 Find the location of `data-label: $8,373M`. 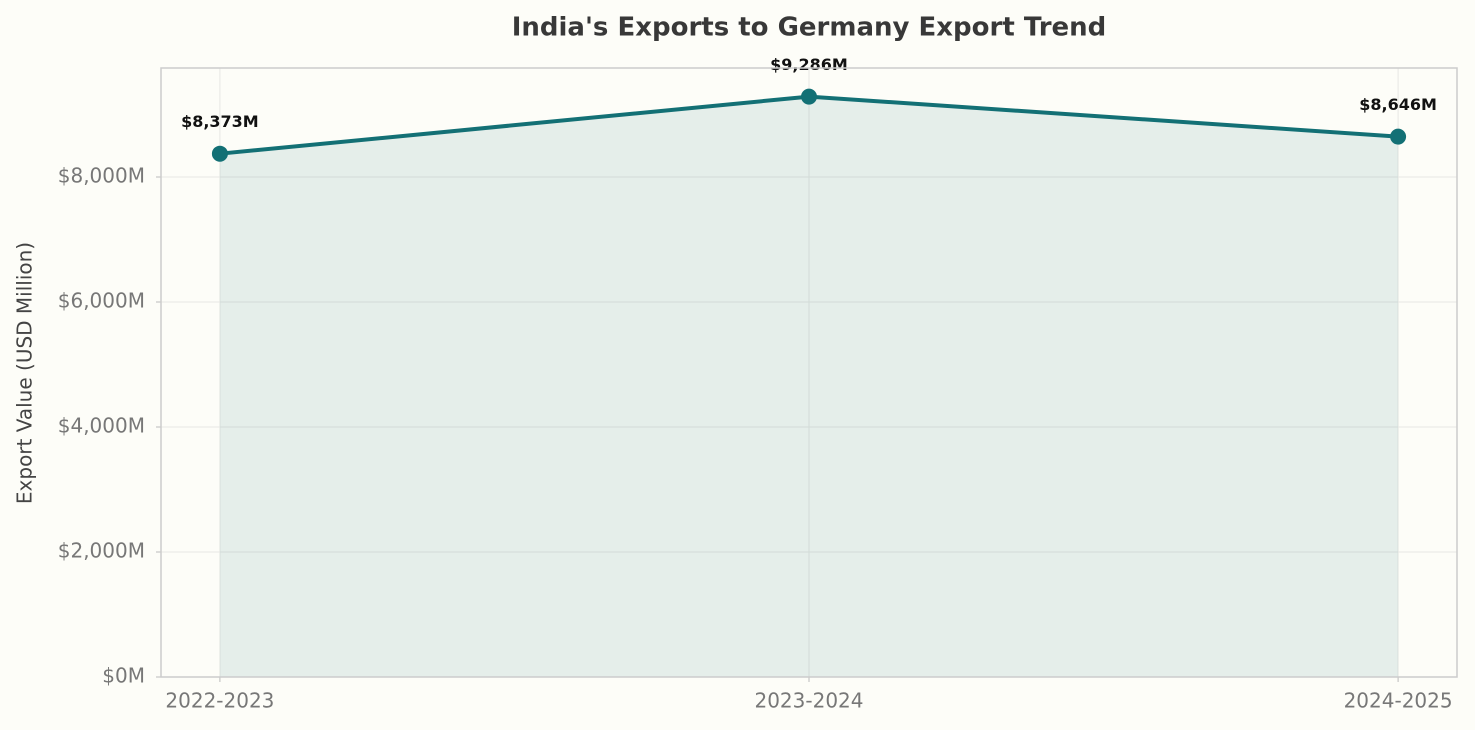

data-label: $8,373M is located at coordinates (220, 121).